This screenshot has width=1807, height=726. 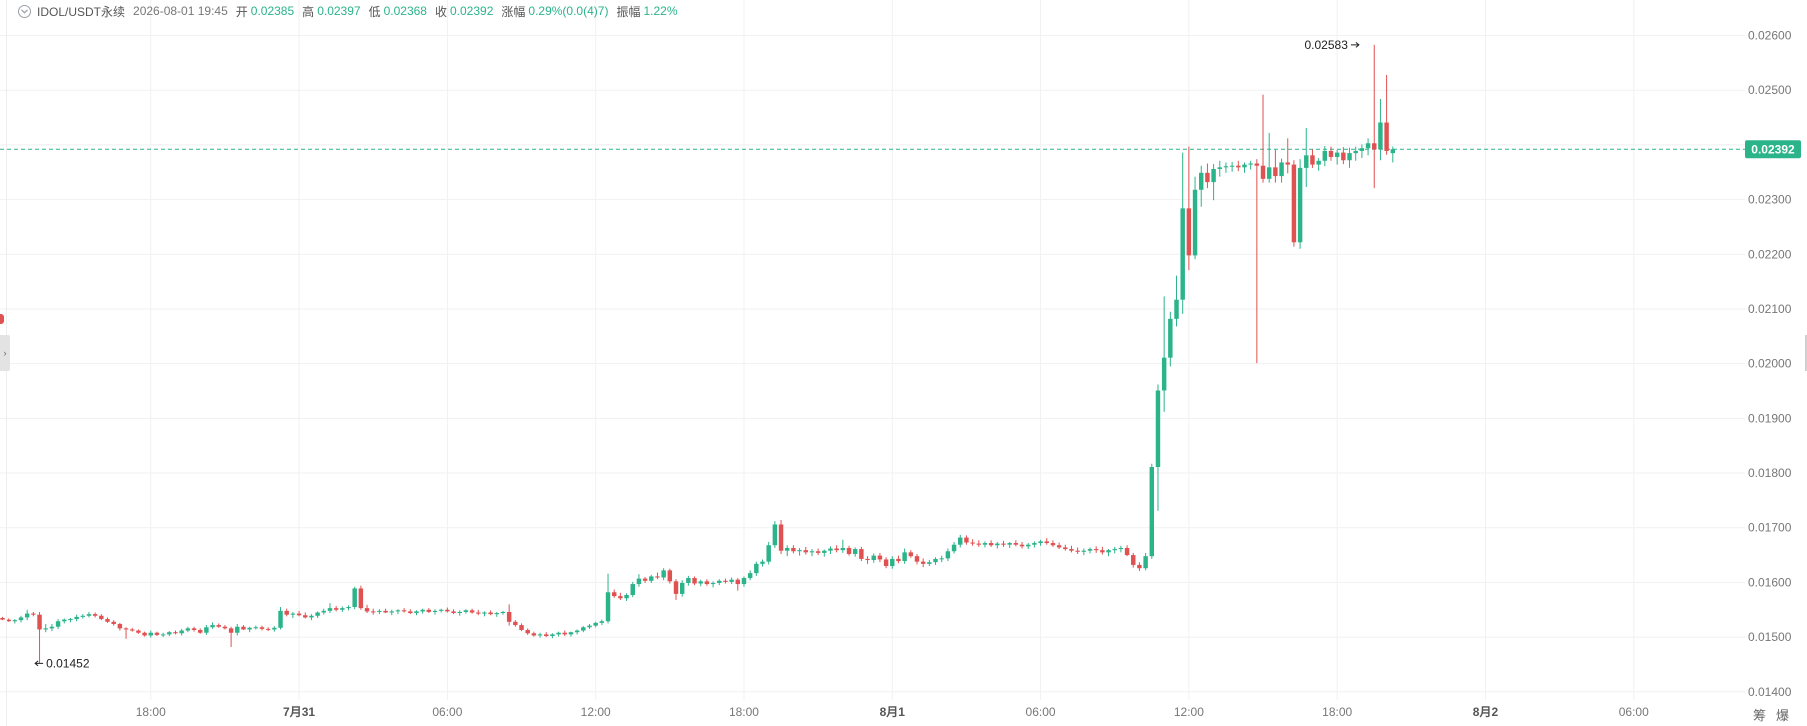 What do you see at coordinates (1770, 254) in the screenshot?
I see `y-tick-label: 0.02200` at bounding box center [1770, 254].